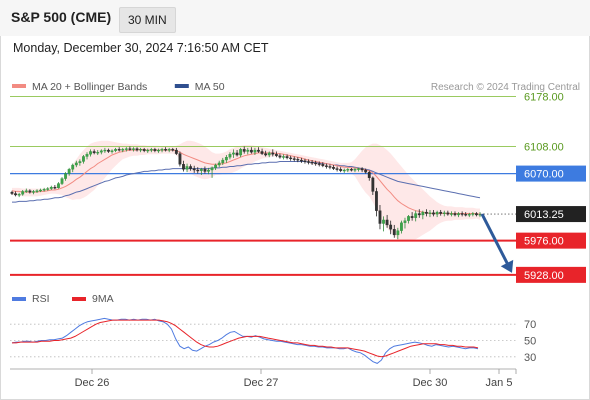  Describe the element at coordinates (430, 383) in the screenshot. I see `x-tick-label-2: Dec 30` at that location.